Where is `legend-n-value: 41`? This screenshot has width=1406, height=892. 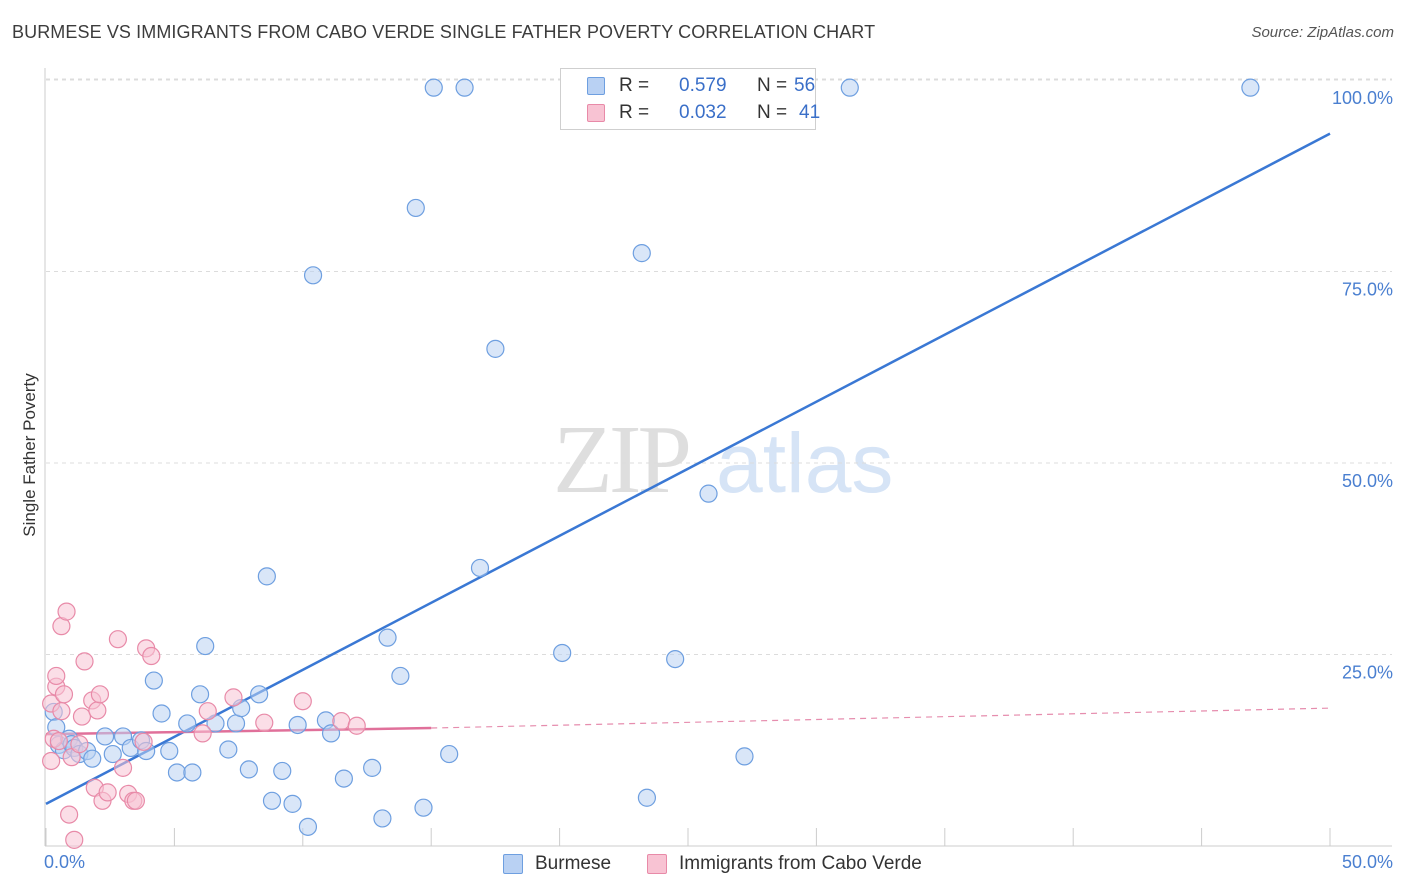 legend-n-value: 41 is located at coordinates (810, 112).